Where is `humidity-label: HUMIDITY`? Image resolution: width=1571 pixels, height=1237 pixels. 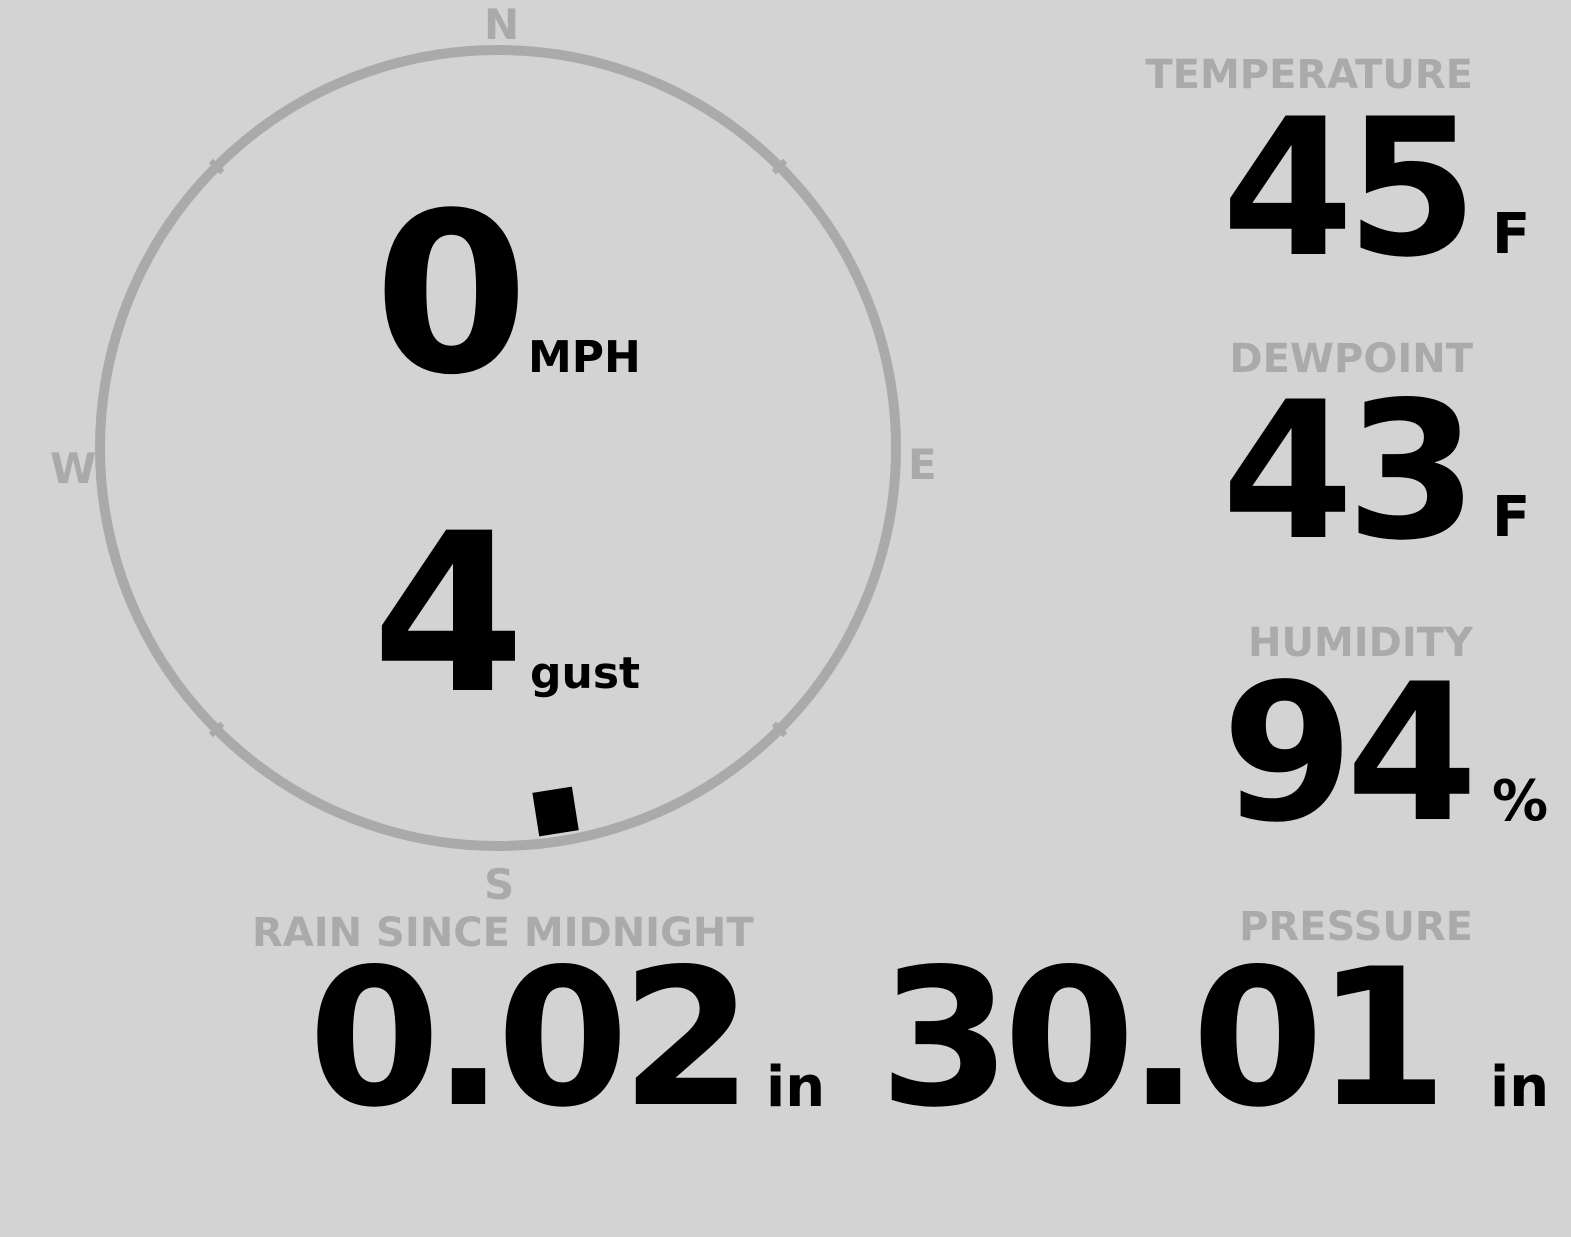
humidity-label: HUMIDITY is located at coordinates (1360, 643).